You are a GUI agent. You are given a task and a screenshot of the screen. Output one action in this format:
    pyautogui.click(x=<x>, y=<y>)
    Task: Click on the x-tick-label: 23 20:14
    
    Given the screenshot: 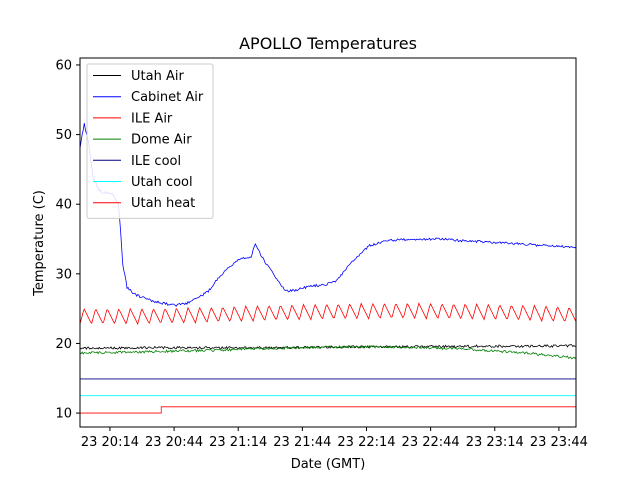 What is the action you would take?
    pyautogui.click(x=110, y=442)
    